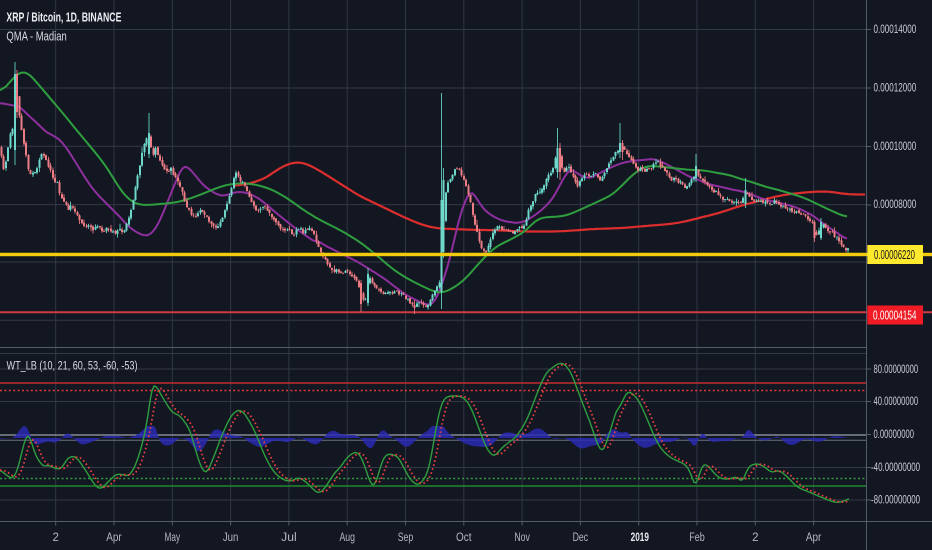 The image size is (932, 550). I want to click on svg-text: 0.00008000, so click(895, 204).